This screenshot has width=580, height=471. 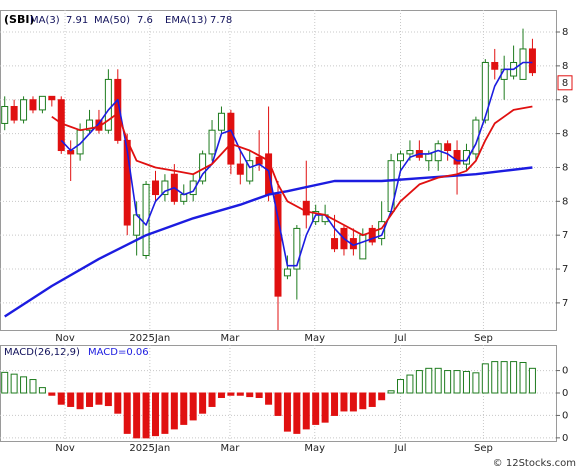 What do you see at coordinates (42, 352) in the screenshot?
I see `macd-title: MACD(26,12,9)` at bounding box center [42, 352].